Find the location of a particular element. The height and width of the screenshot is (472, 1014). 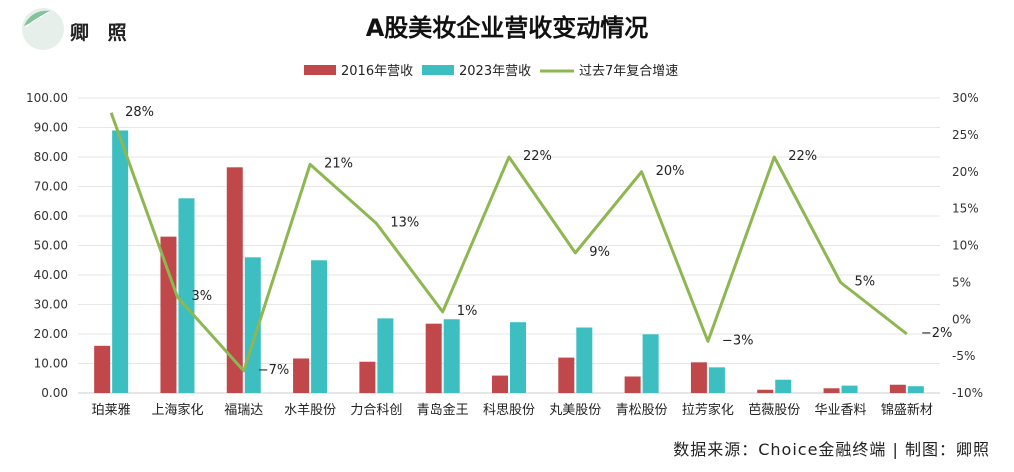

legend-swatch-2023 is located at coordinates (438, 70).